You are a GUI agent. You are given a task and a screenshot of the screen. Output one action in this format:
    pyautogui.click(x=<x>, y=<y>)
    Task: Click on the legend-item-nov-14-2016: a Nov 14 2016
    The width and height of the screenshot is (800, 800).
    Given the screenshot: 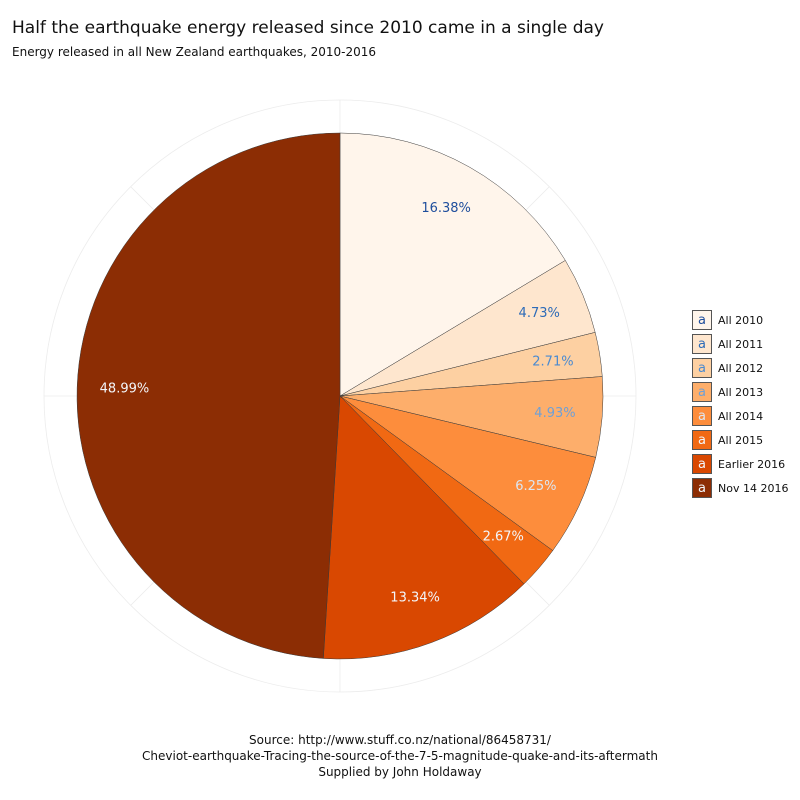 What is the action you would take?
    pyautogui.click(x=744, y=488)
    